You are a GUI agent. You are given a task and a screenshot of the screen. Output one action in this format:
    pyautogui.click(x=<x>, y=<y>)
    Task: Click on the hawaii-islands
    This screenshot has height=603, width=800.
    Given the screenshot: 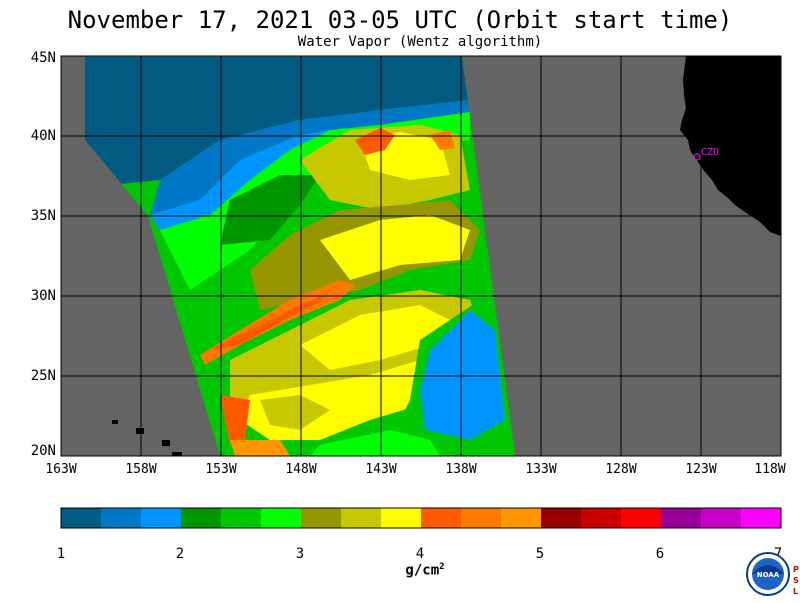 What is the action you would take?
    pyautogui.click(x=147, y=438)
    